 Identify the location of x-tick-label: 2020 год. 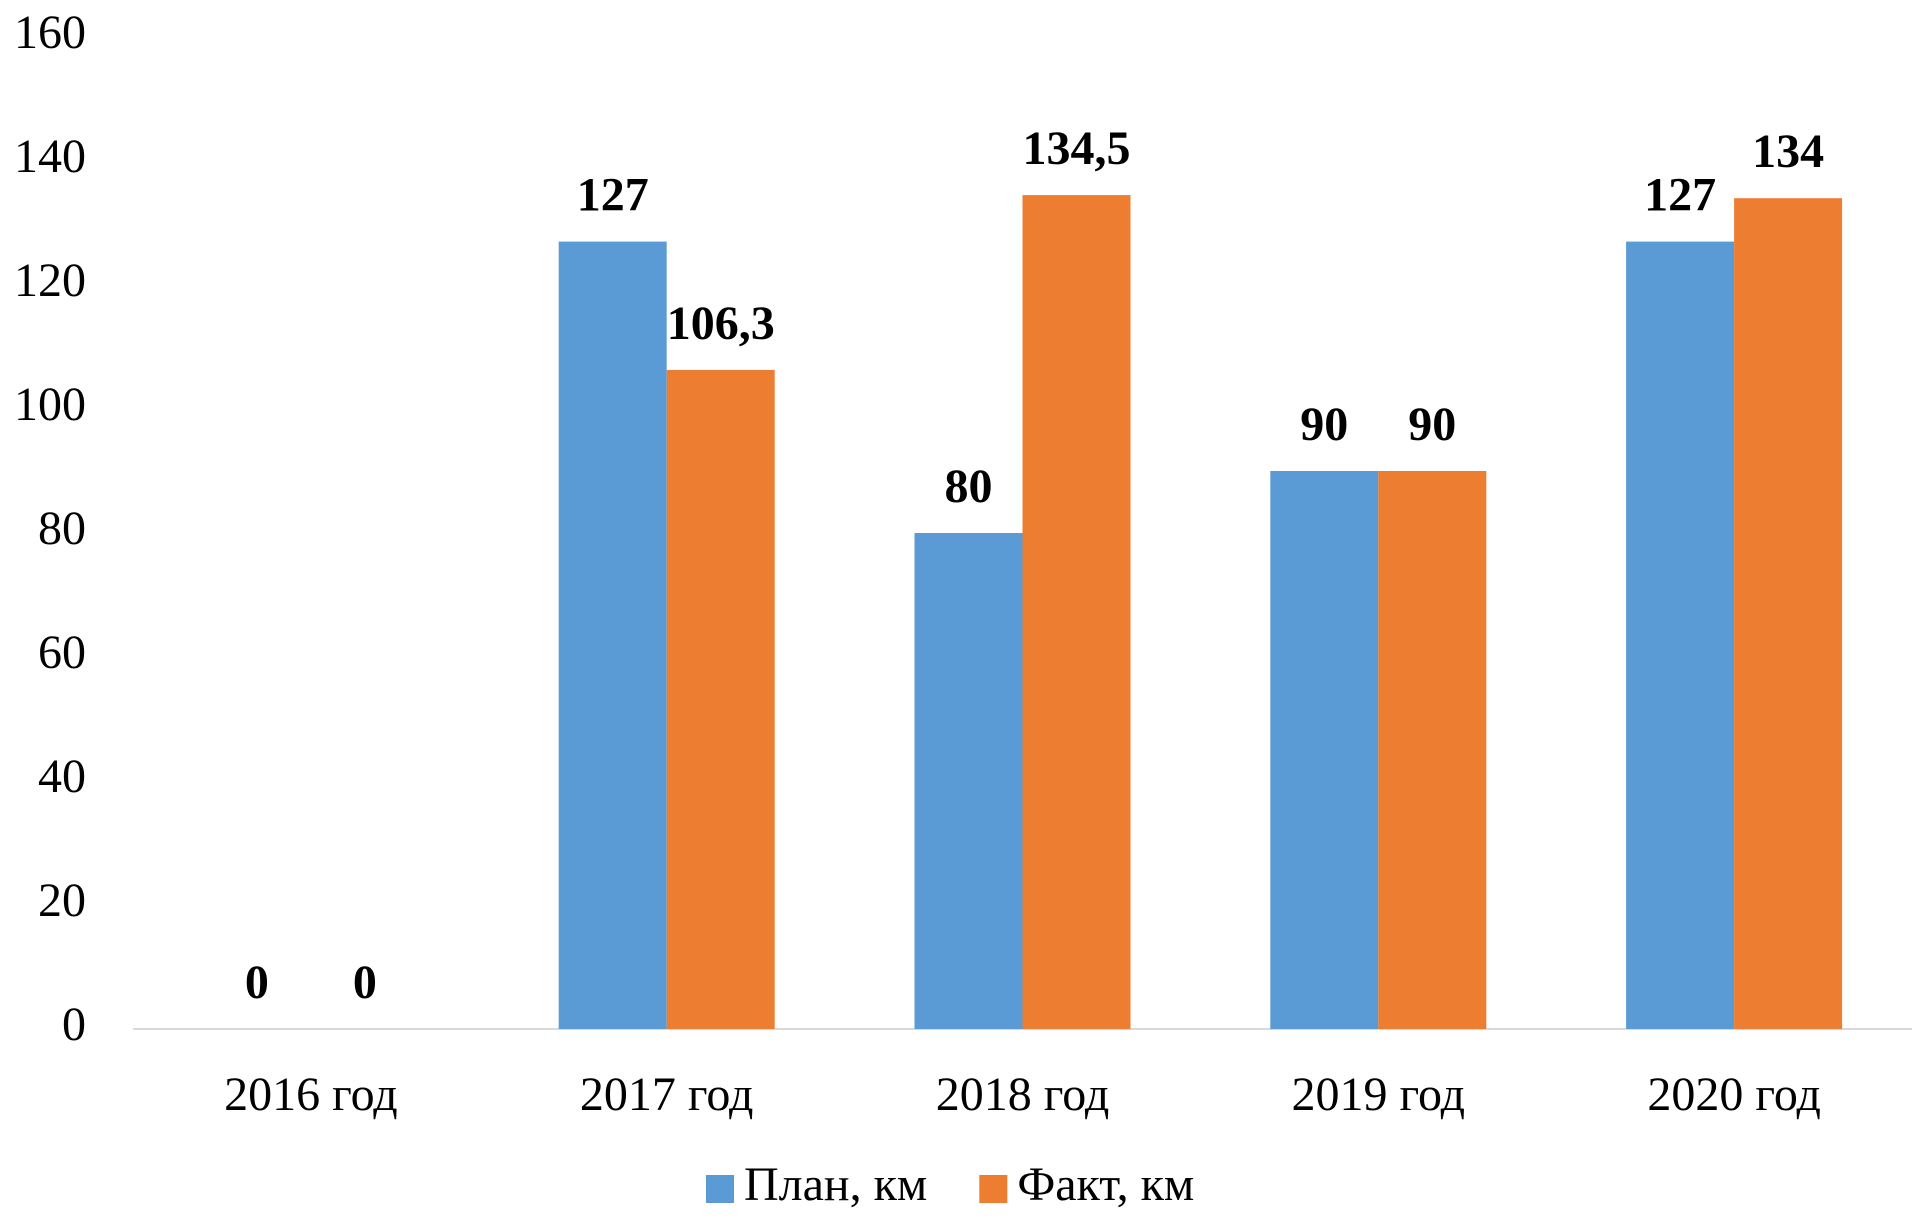
(1734, 1094).